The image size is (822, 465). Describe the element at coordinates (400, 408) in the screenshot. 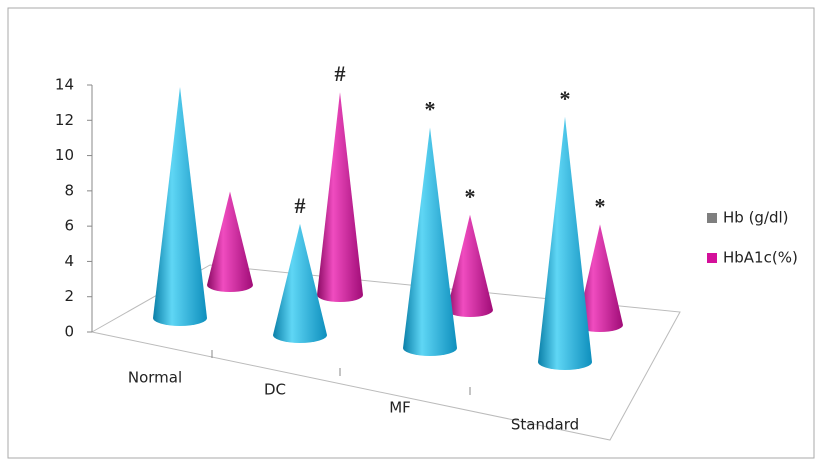

I see `x-tick-label: MF` at that location.